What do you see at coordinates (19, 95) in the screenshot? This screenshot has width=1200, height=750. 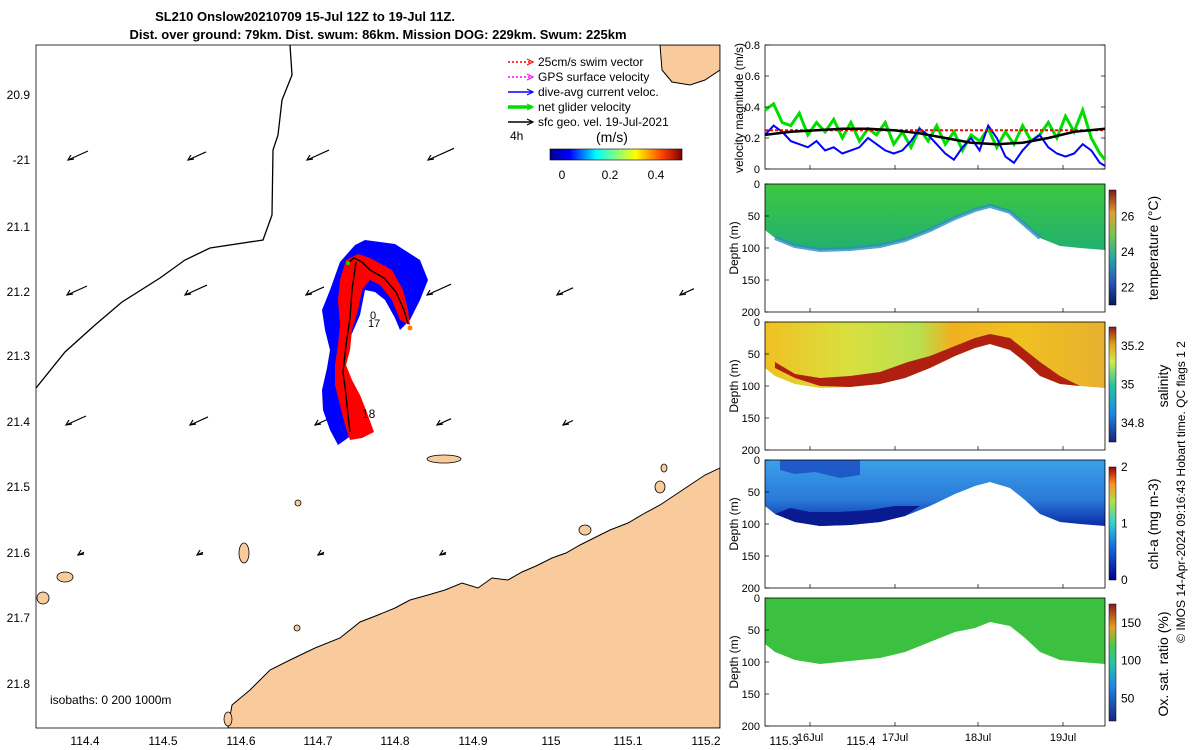 I see `map-y-tick-label: 20.9` at bounding box center [19, 95].